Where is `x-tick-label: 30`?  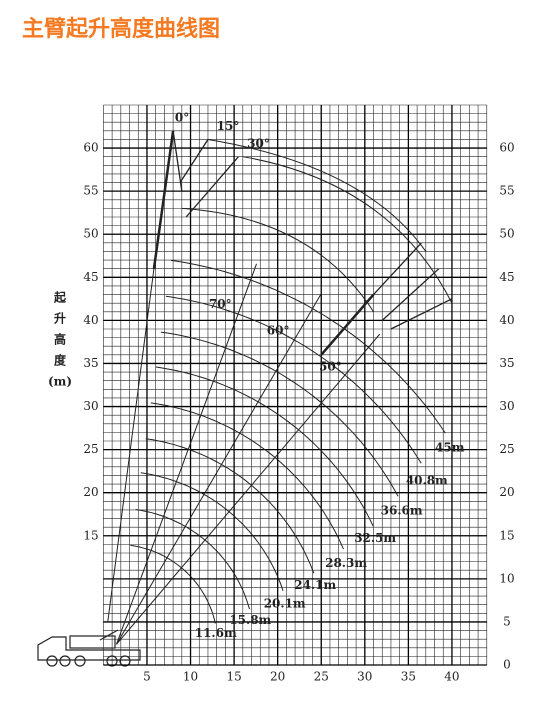
x-tick-label: 30 is located at coordinates (364, 677).